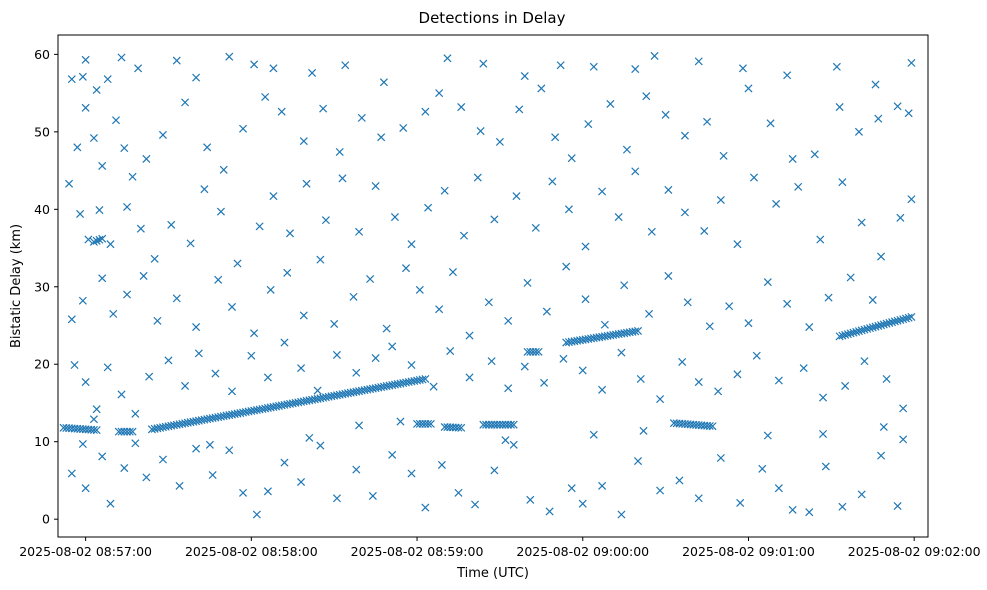 Image resolution: width=987 pixels, height=590 pixels. Describe the element at coordinates (46, 519) in the screenshot. I see `y-tick-label: 0` at that location.